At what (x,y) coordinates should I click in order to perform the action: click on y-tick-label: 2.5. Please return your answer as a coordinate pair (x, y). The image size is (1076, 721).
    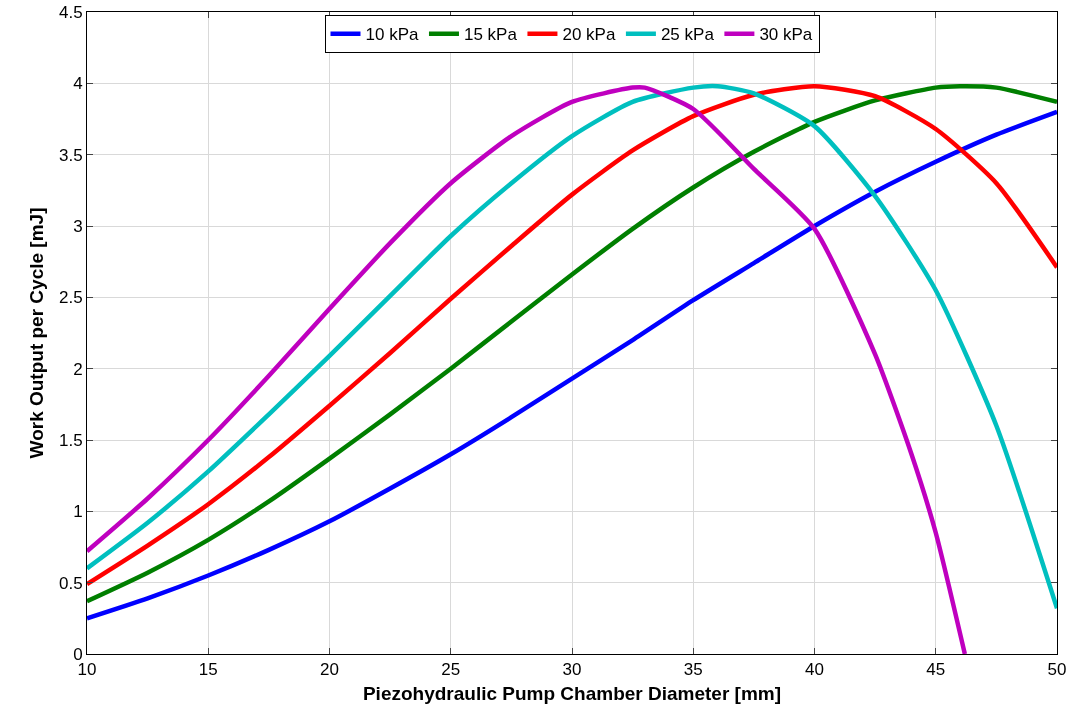
    Looking at the image, I should click on (70, 298).